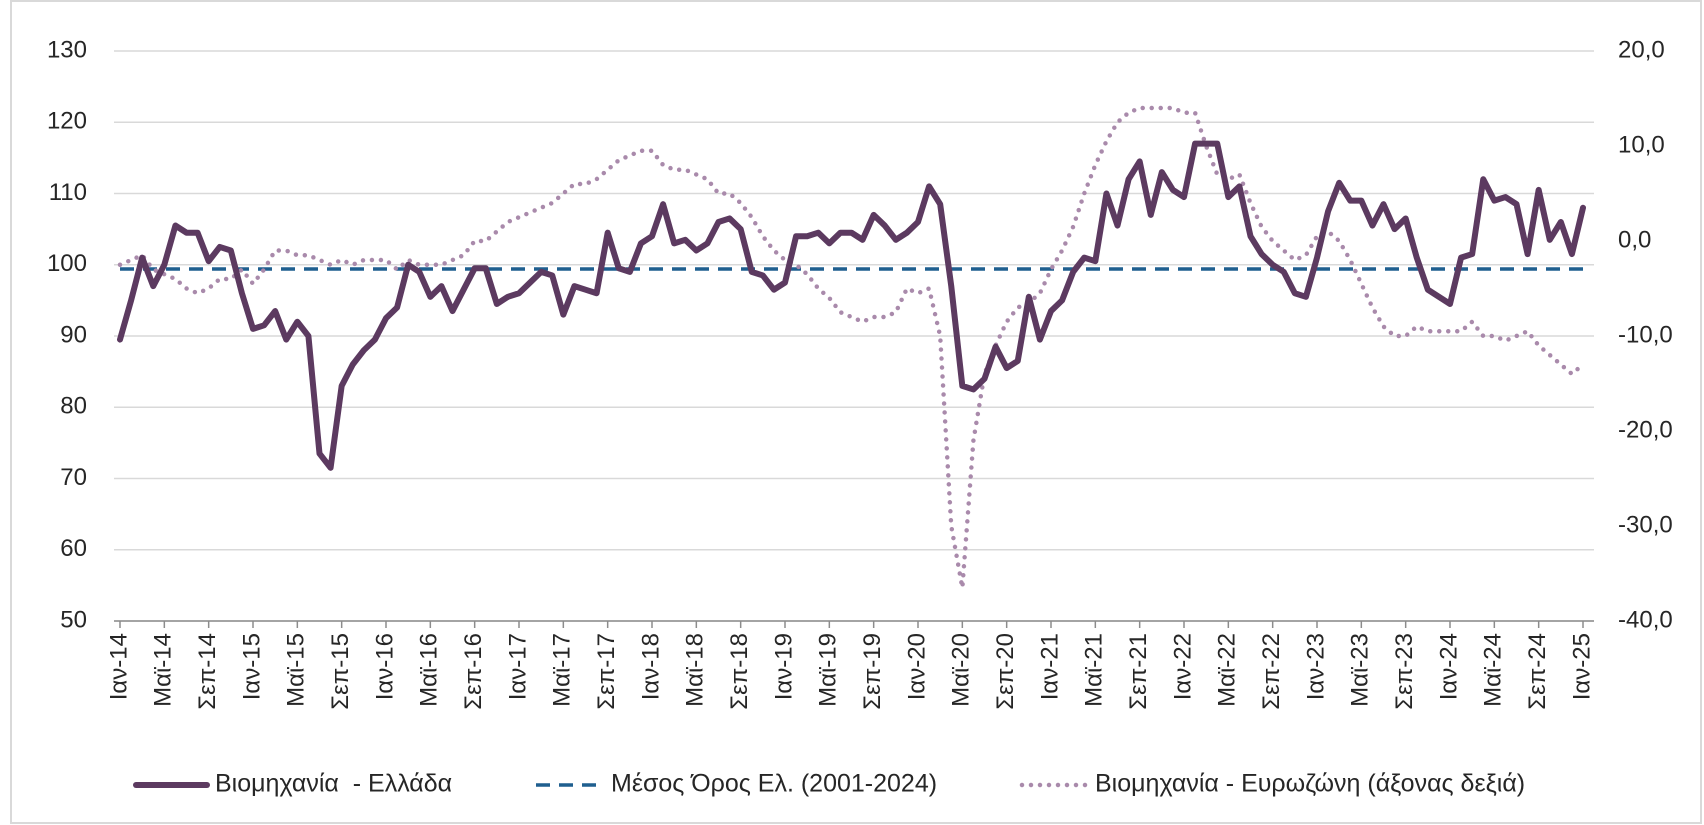 This screenshot has height=825, width=1704. Describe the element at coordinates (384, 666) in the screenshot. I see `x-tick-label: Ιαν-16` at that location.